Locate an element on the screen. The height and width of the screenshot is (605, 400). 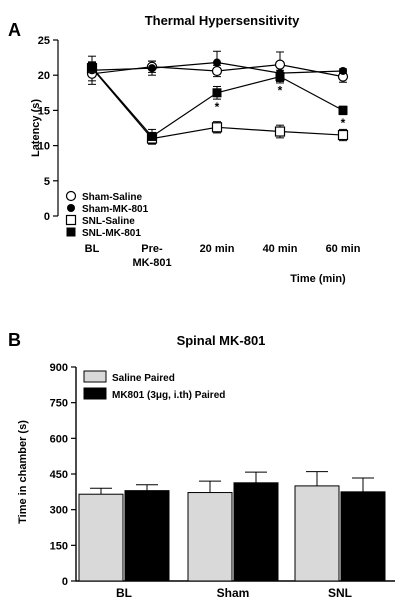
chart-b-title: Spinal MK-801 is located at coordinates (221, 340).